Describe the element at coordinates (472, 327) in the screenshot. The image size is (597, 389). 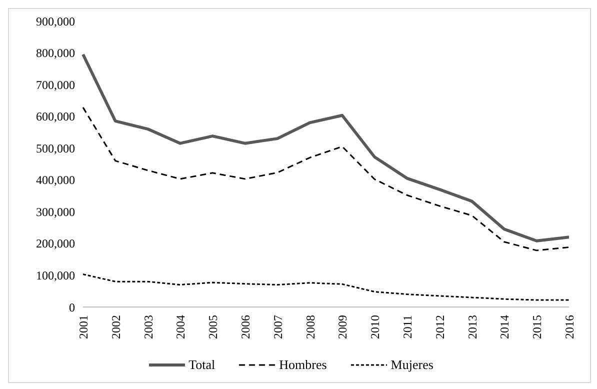
I see `x-tick-label: 2013` at that location.